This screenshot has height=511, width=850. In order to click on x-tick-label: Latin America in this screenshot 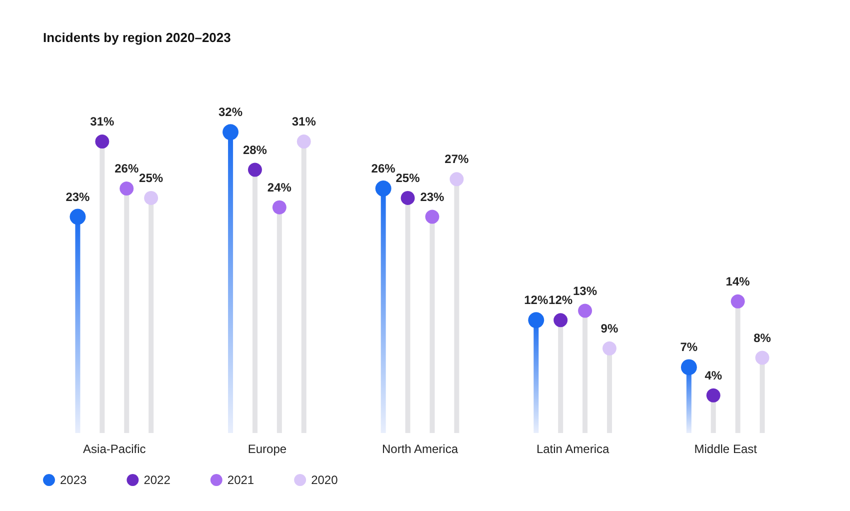, I will do `click(573, 449)`.